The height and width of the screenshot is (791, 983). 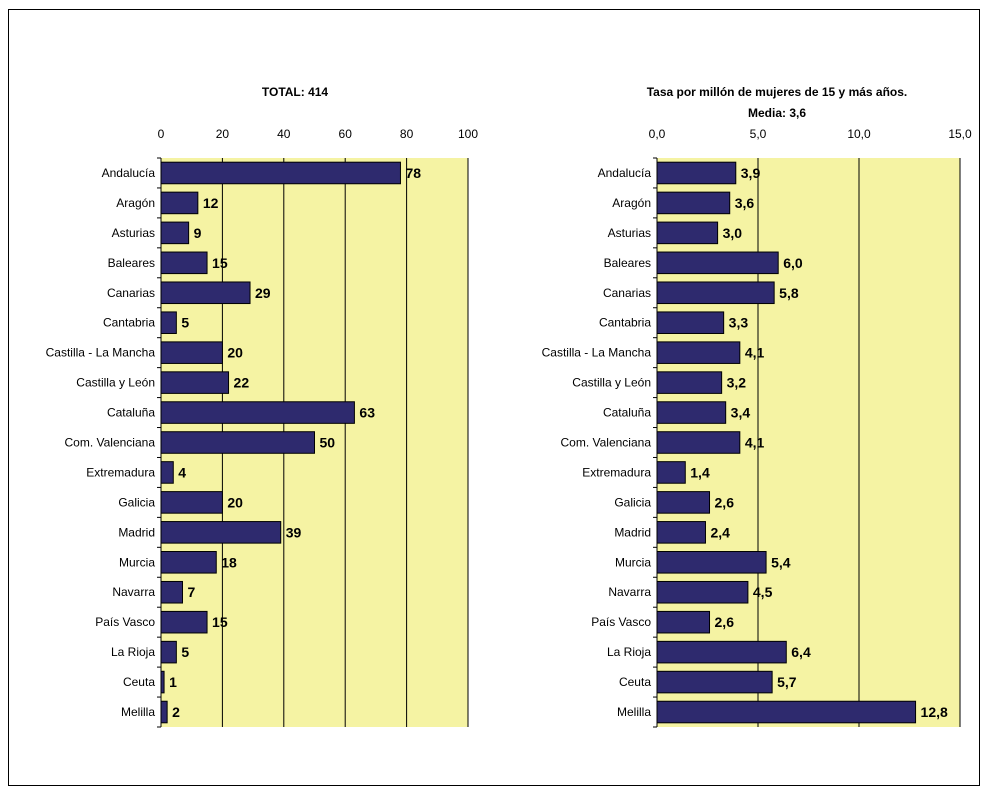 I want to click on x-tick-label: 0, so click(x=161, y=134).